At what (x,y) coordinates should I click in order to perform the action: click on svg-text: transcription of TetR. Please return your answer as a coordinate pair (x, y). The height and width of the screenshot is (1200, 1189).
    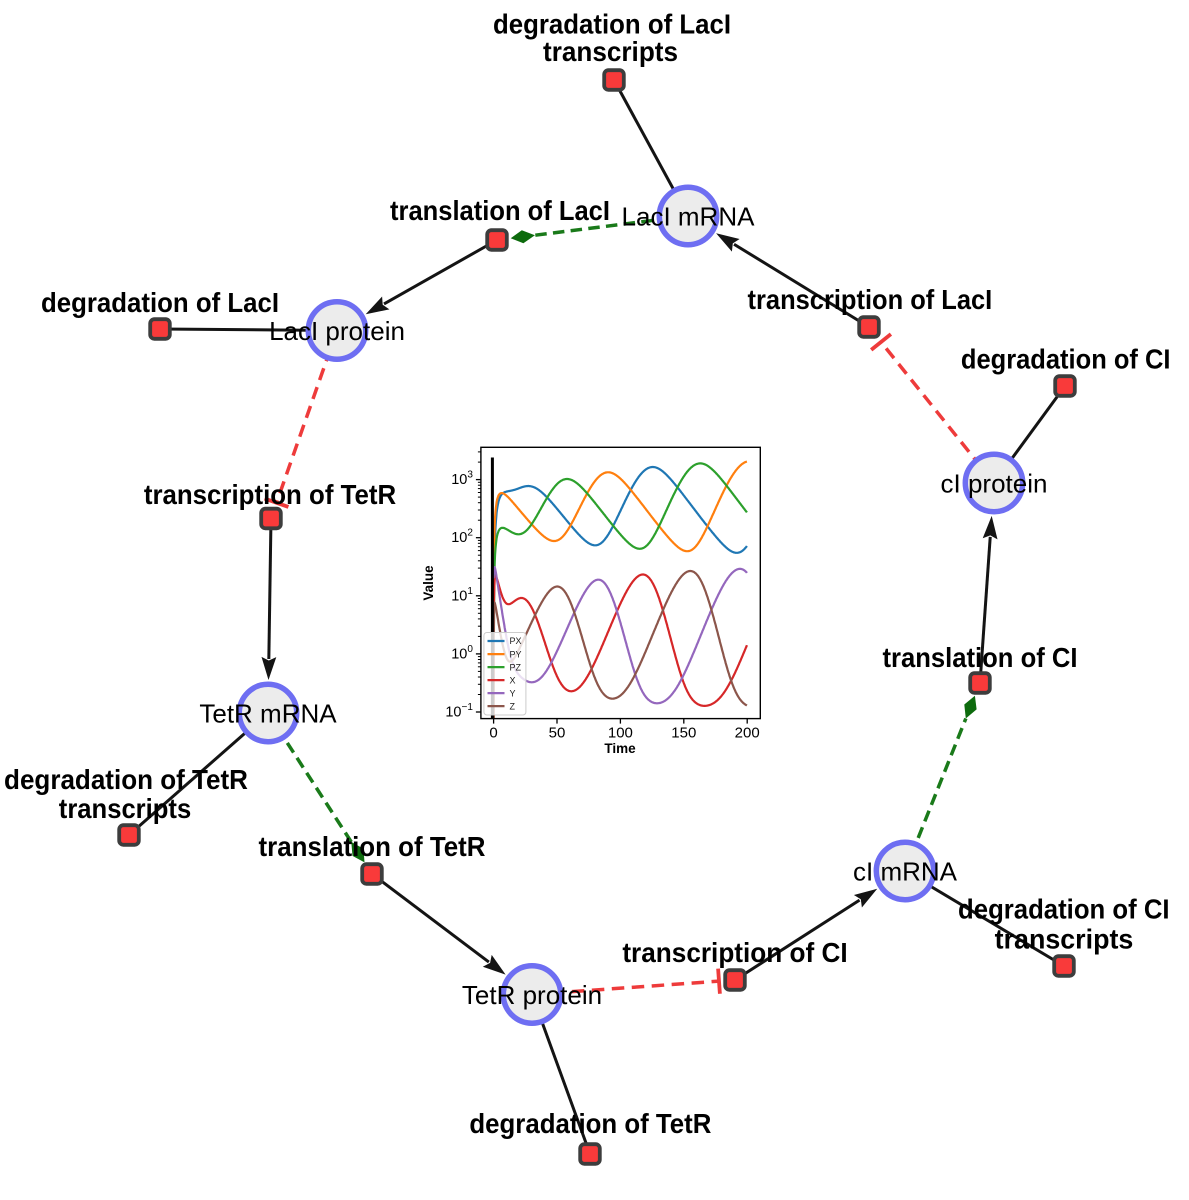
    Looking at the image, I should click on (270, 494).